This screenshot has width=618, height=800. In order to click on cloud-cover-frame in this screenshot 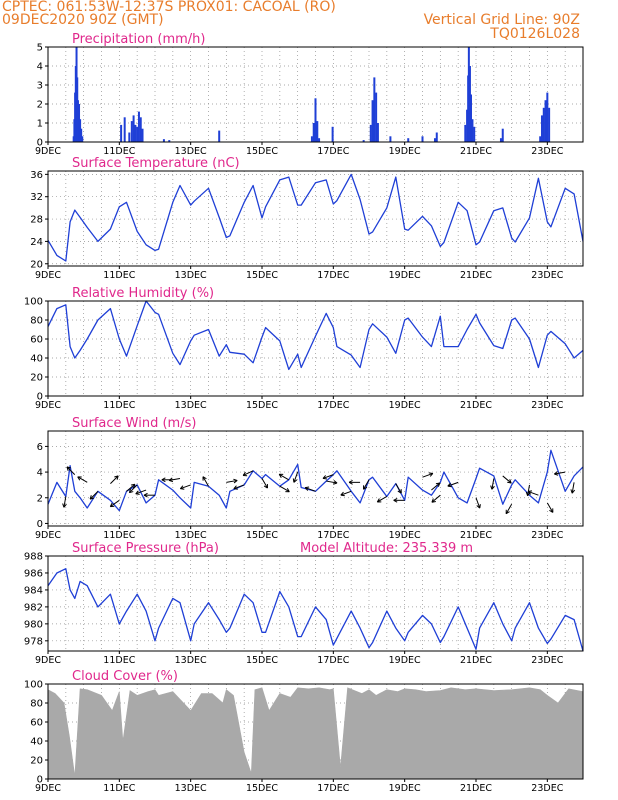, I will do `click(315, 731)`.